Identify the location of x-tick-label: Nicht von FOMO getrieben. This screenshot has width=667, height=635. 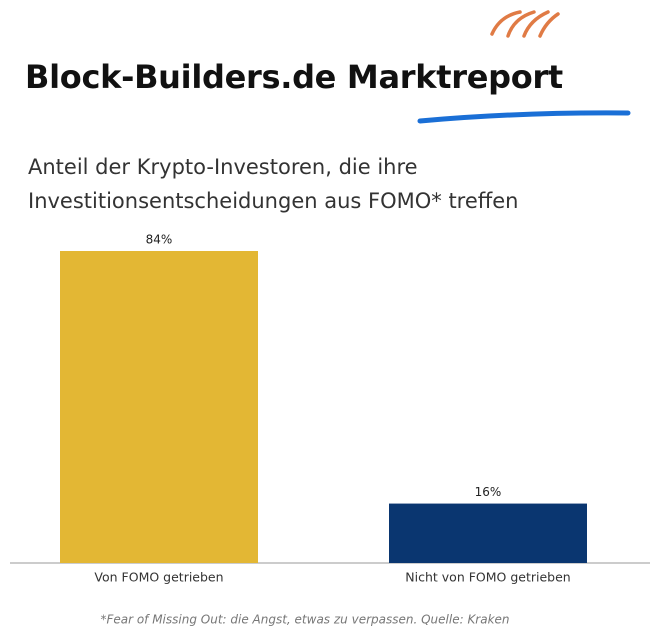
(487, 577).